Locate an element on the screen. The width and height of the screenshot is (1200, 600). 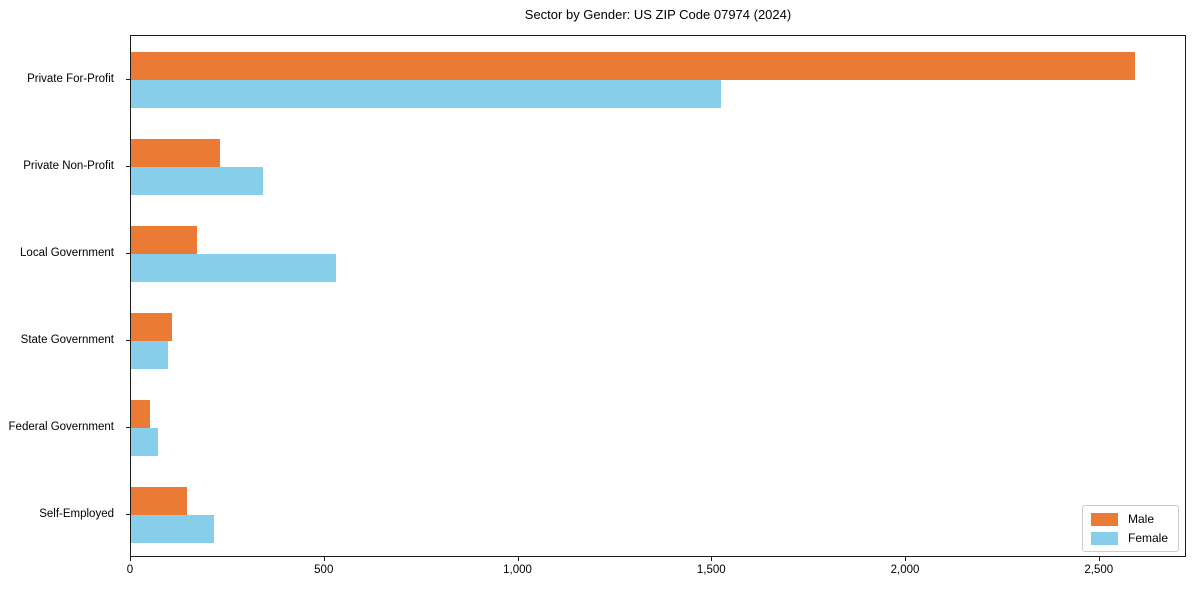
ytick-label-state-government: State Government is located at coordinates (67, 339).